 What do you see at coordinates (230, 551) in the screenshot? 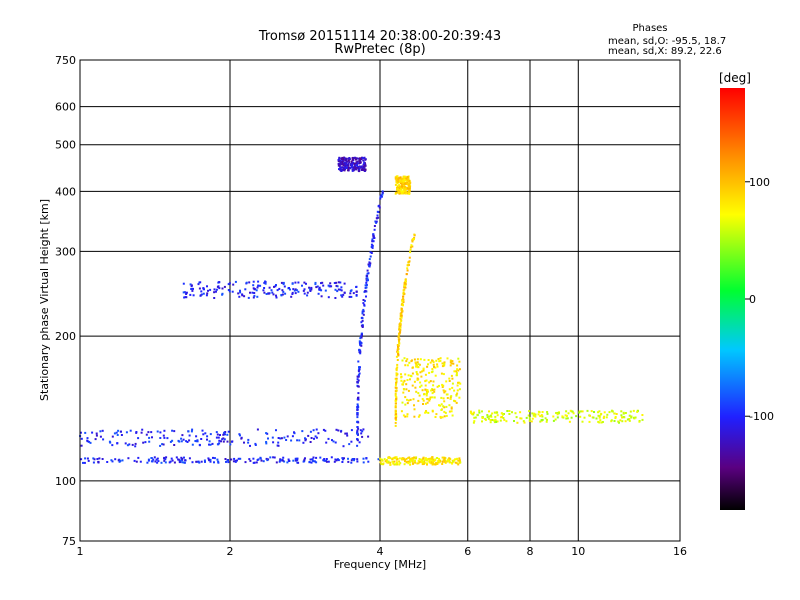
I see `x-tick-label: 2` at bounding box center [230, 551].